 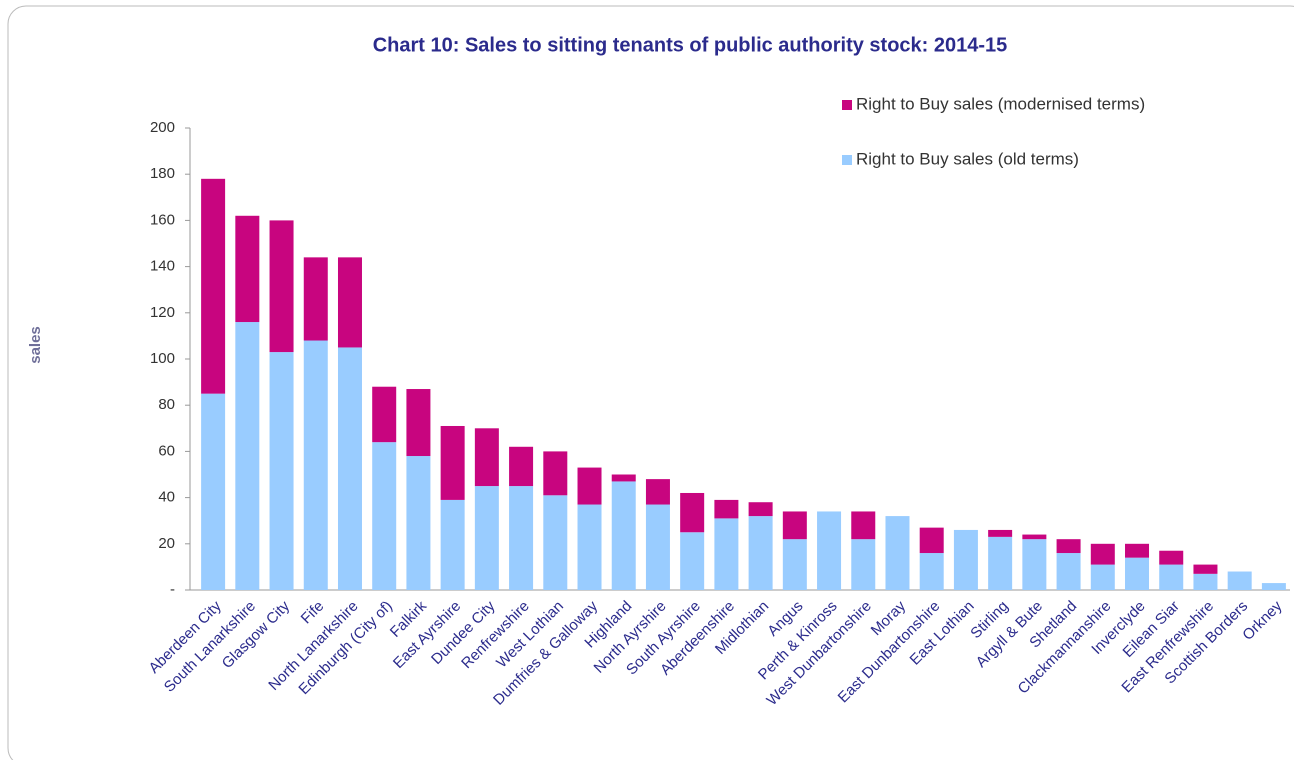 What do you see at coordinates (967, 158) in the screenshot?
I see `legend-label: Right to Buy sales (old terms)` at bounding box center [967, 158].